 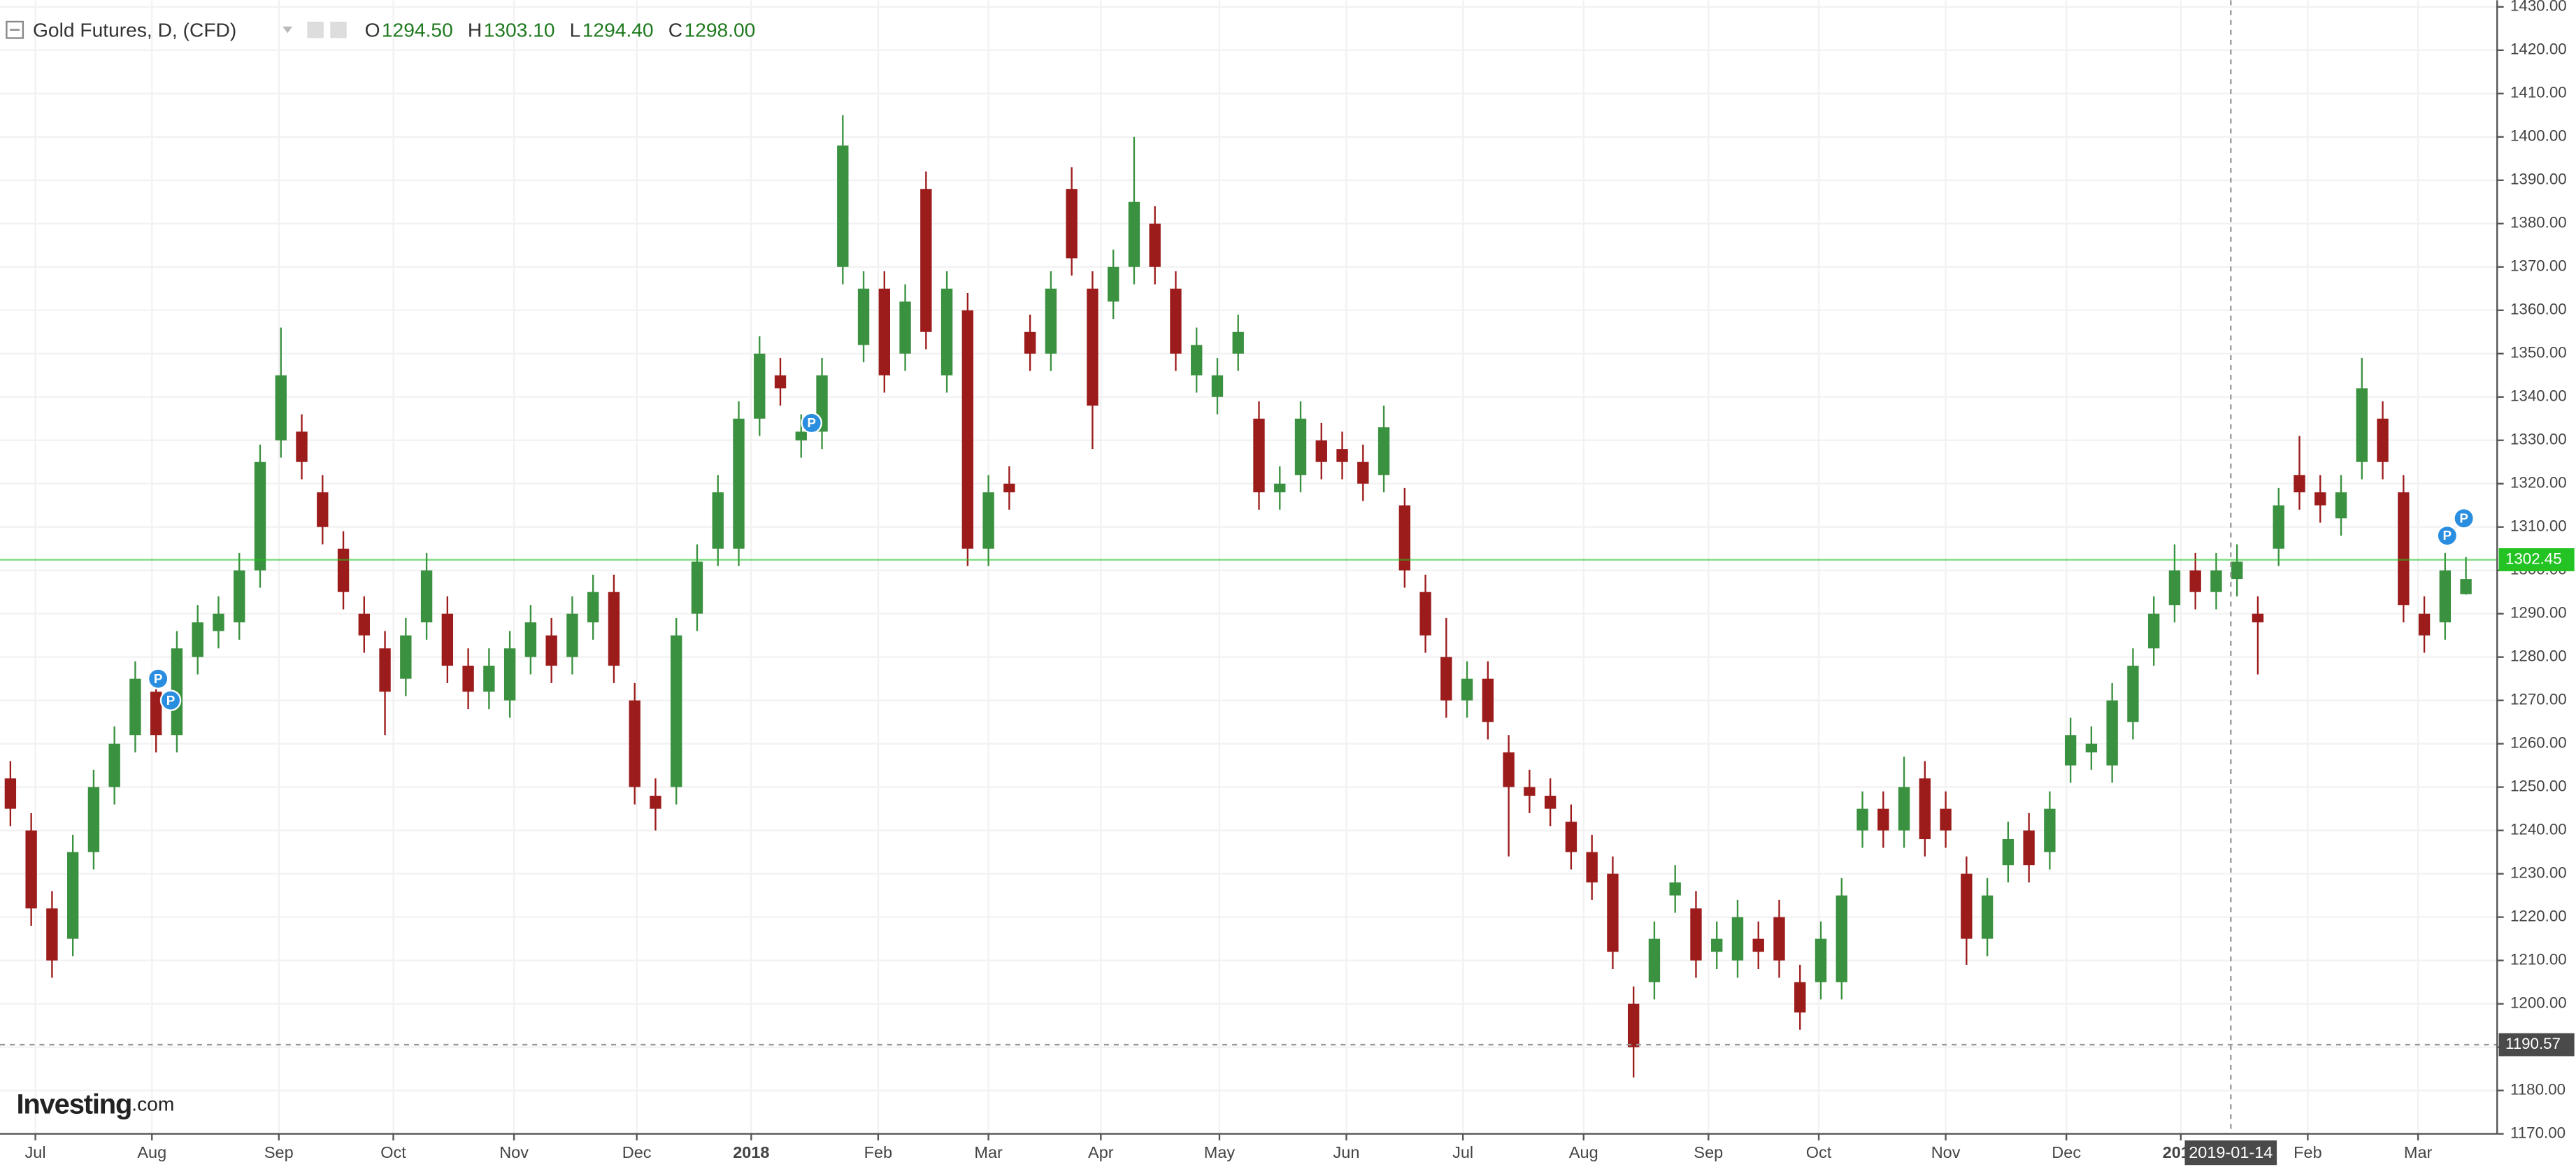 I want to click on x-tick-label: Oct, so click(x=393, y=1152).